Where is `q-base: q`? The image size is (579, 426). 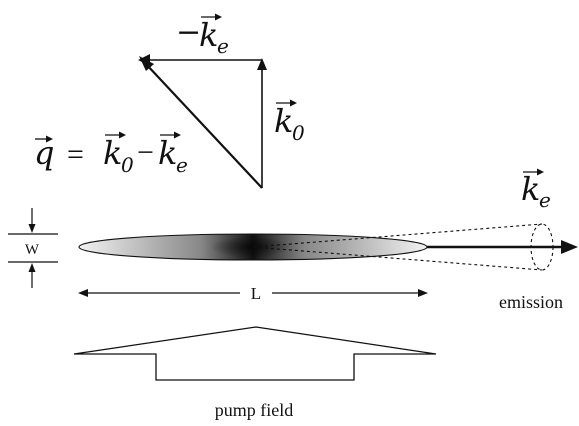
q-base: q is located at coordinates (44, 153).